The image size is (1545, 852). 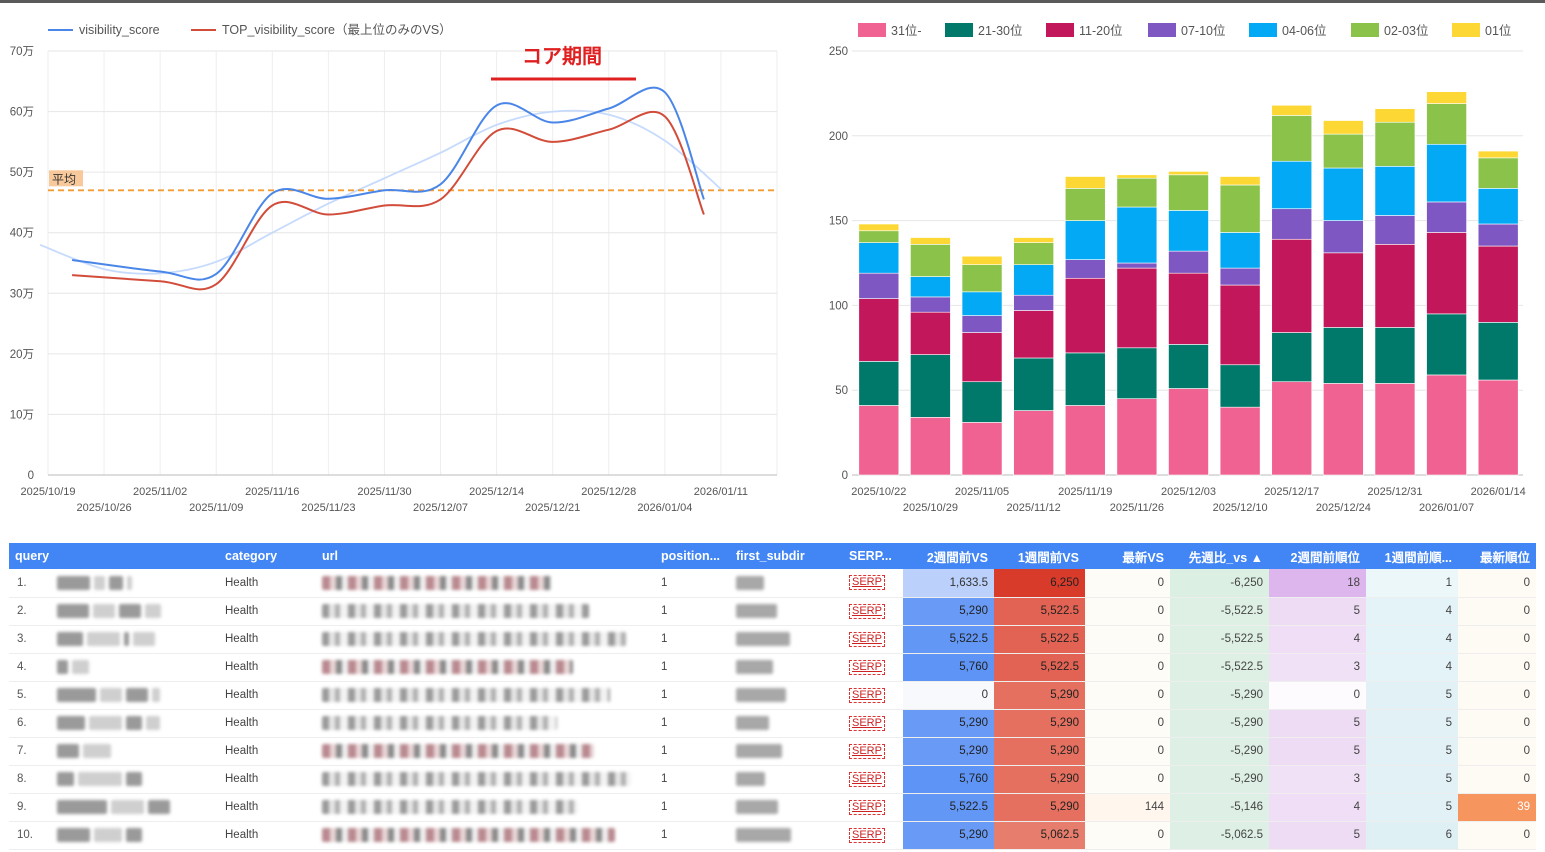 What do you see at coordinates (772, 639) in the screenshot?
I see `table-row: 3. Health 1 SERP 5,522.5 5,522.5 0 -5,522.5 4 4 0` at bounding box center [772, 639].